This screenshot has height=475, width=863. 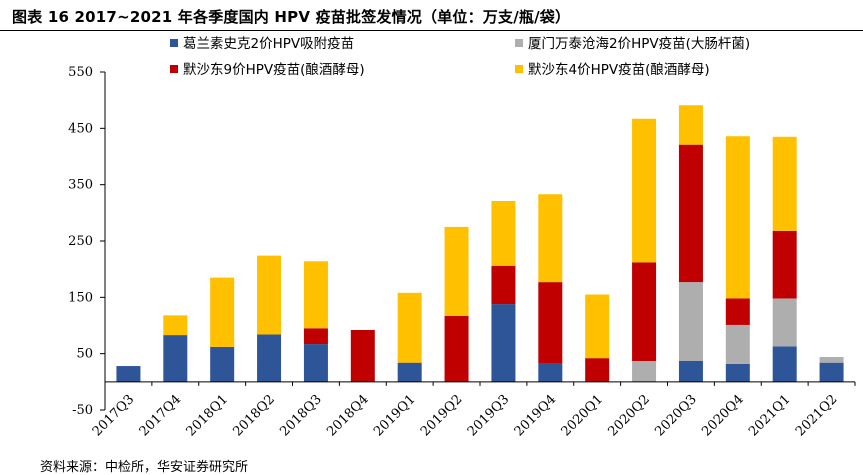 I want to click on bar-segment-2020Q1-s2, so click(x=597, y=370).